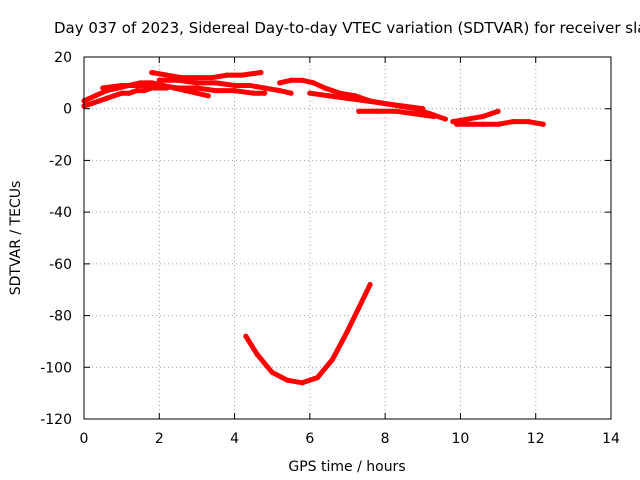 The height and width of the screenshot is (480, 640). What do you see at coordinates (60, 161) in the screenshot?
I see `y-tick-label: -20` at bounding box center [60, 161].